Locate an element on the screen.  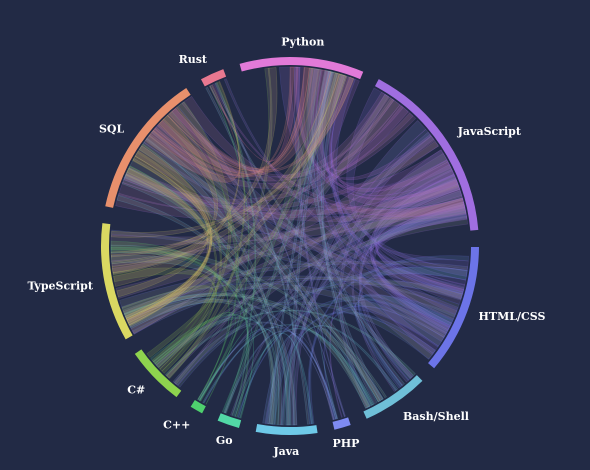
group-arc-javascript is located at coordinates (426, 155).